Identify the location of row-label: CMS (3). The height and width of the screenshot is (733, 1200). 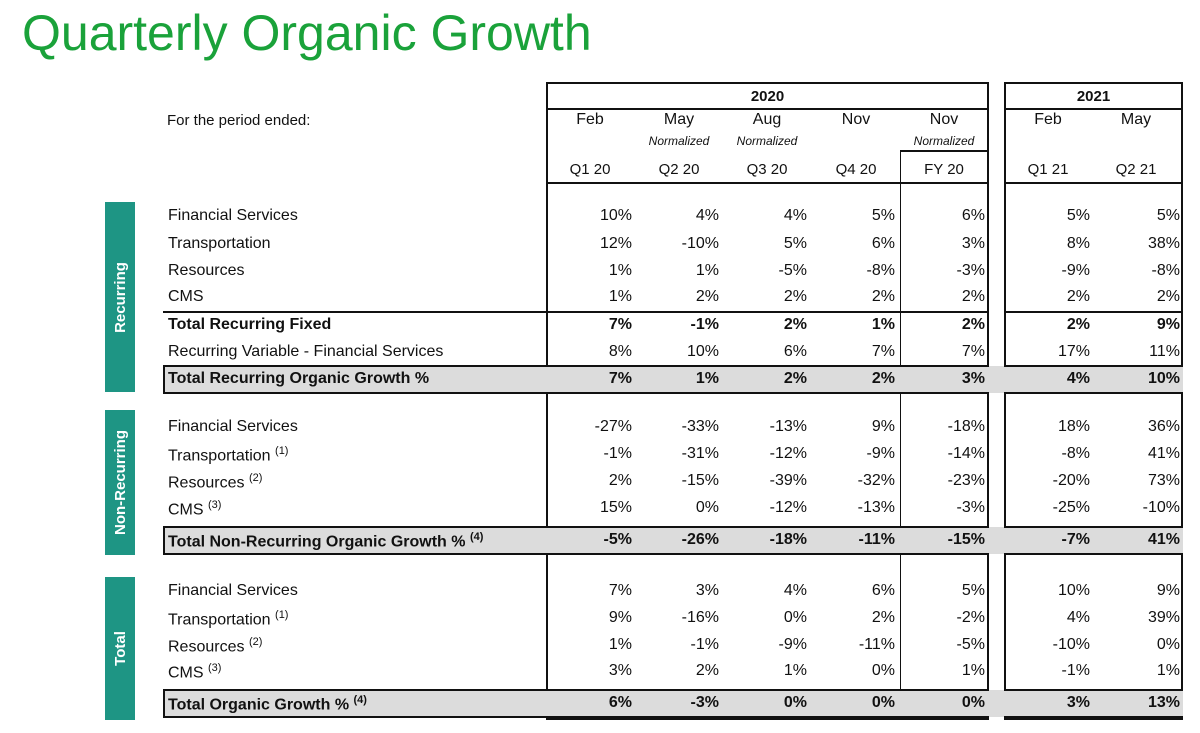
(194, 672).